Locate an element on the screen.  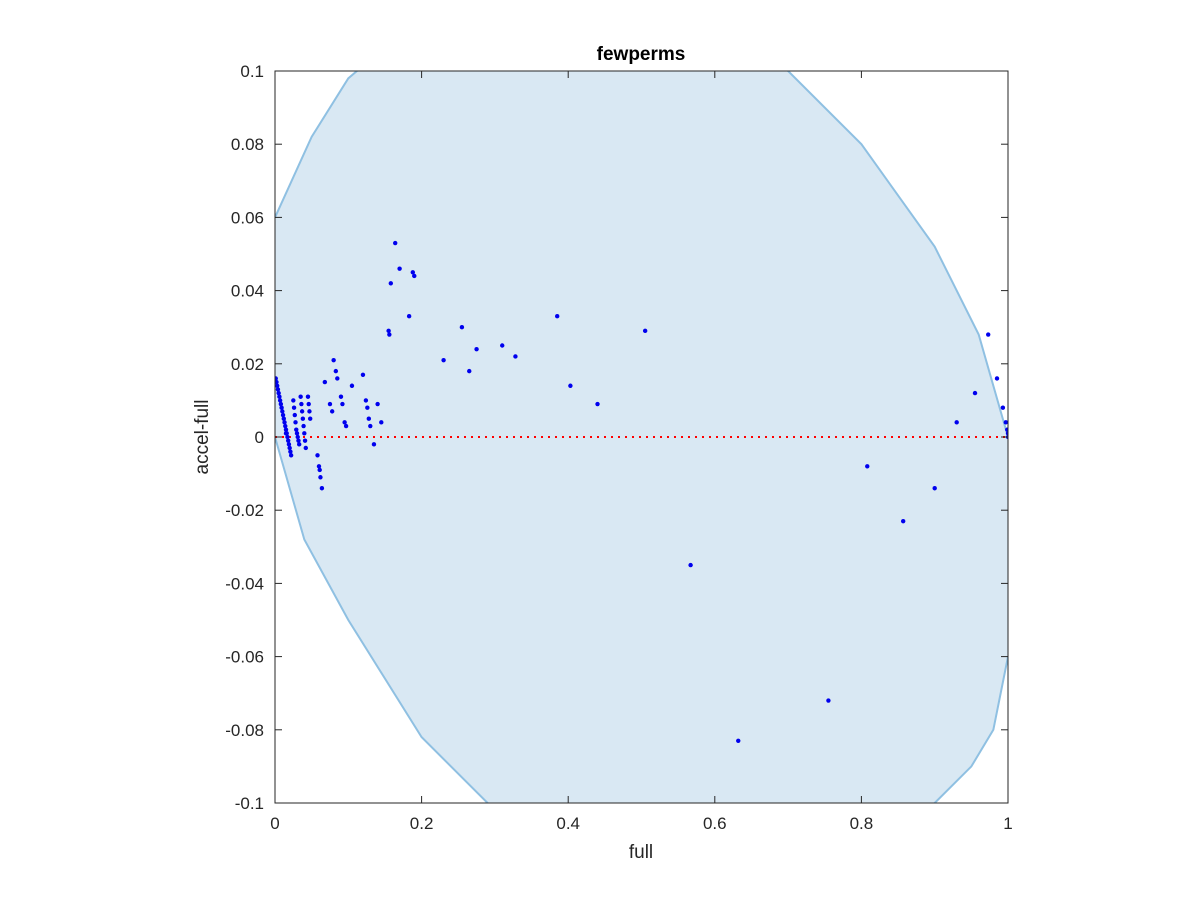
y-tick-label: 0.02 is located at coordinates (247, 364).